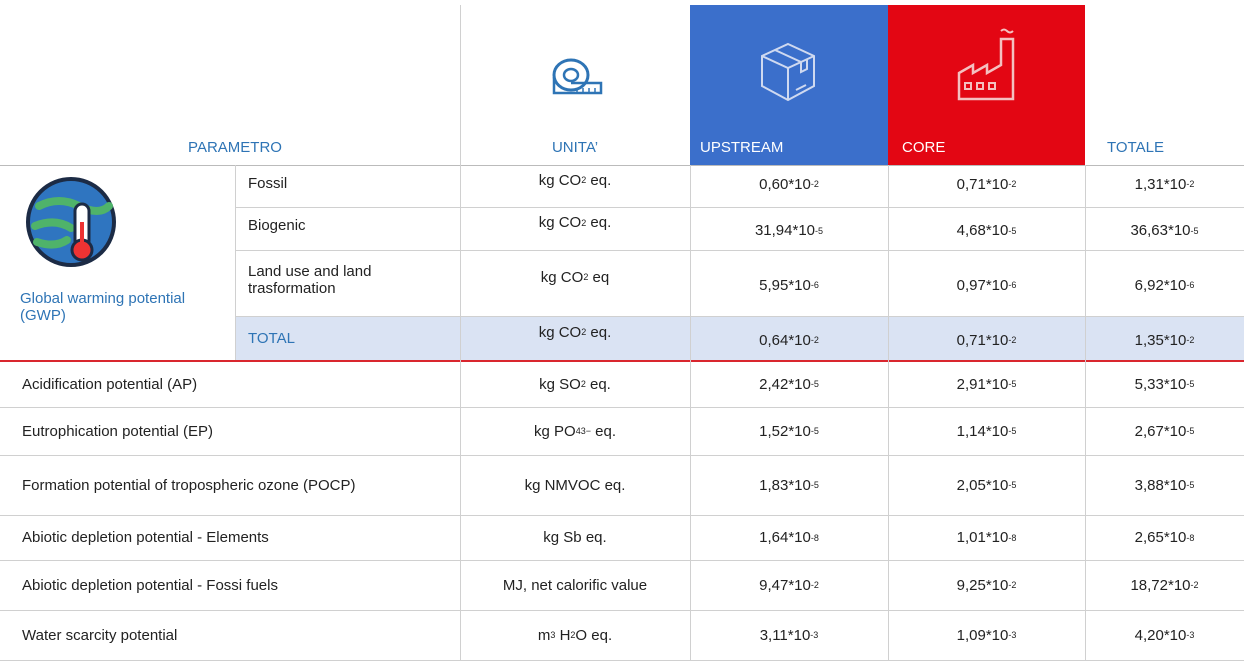 The image size is (1244, 670). I want to click on value-base: 2,65*10, so click(1160, 537).